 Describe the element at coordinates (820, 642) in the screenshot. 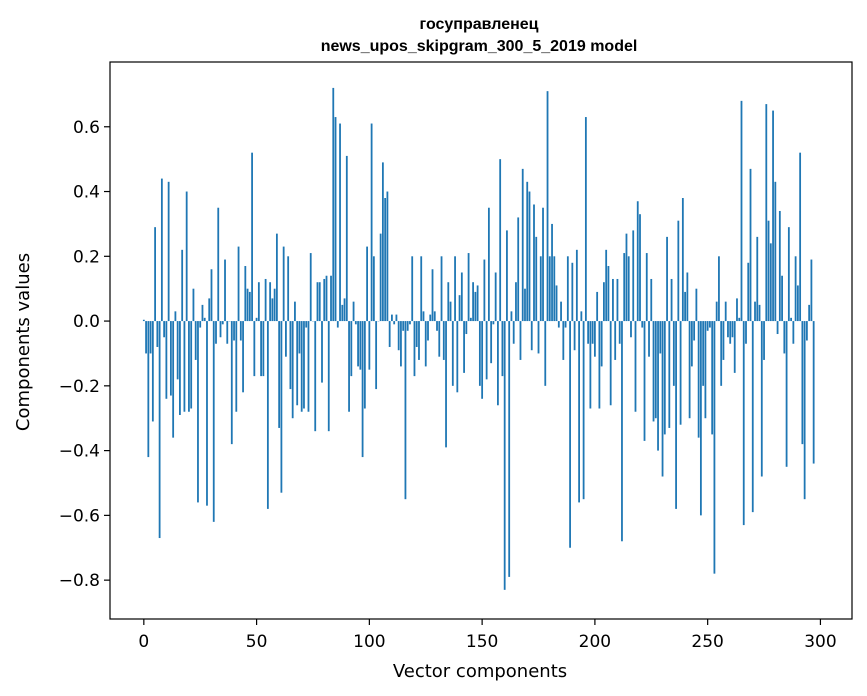

I see `x-tick-label: 300` at that location.